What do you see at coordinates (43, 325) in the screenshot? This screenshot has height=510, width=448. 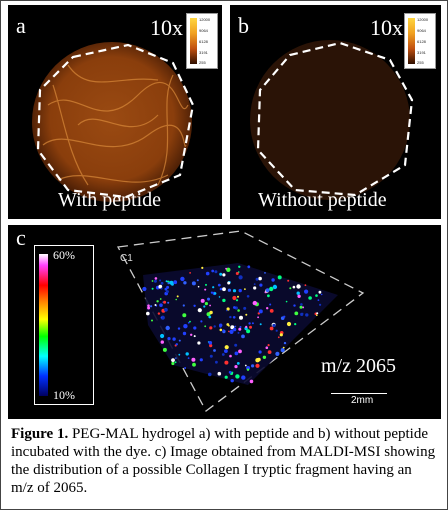 I see `legend-gradient` at bounding box center [43, 325].